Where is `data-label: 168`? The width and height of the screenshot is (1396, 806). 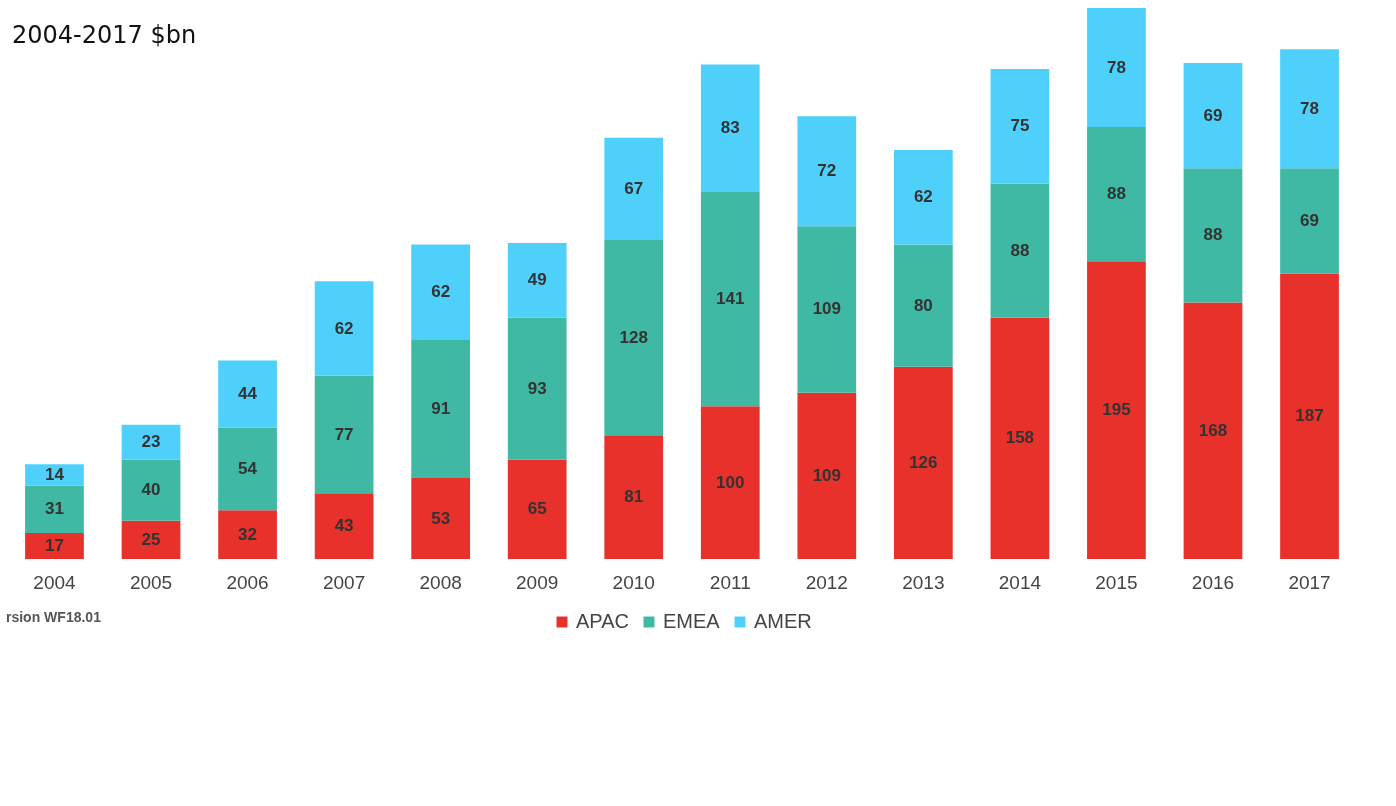
data-label: 168 is located at coordinates (1213, 430).